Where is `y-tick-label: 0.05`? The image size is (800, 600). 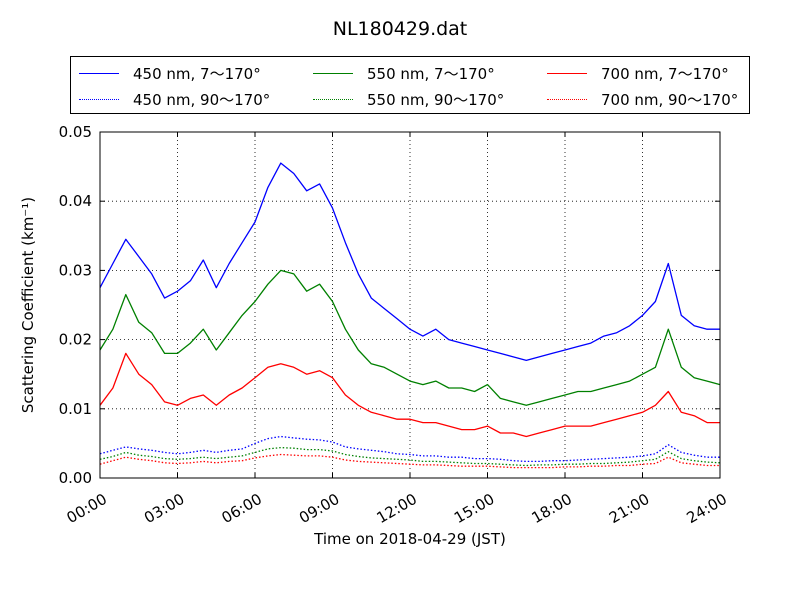
y-tick-label: 0.05 is located at coordinates (75, 132).